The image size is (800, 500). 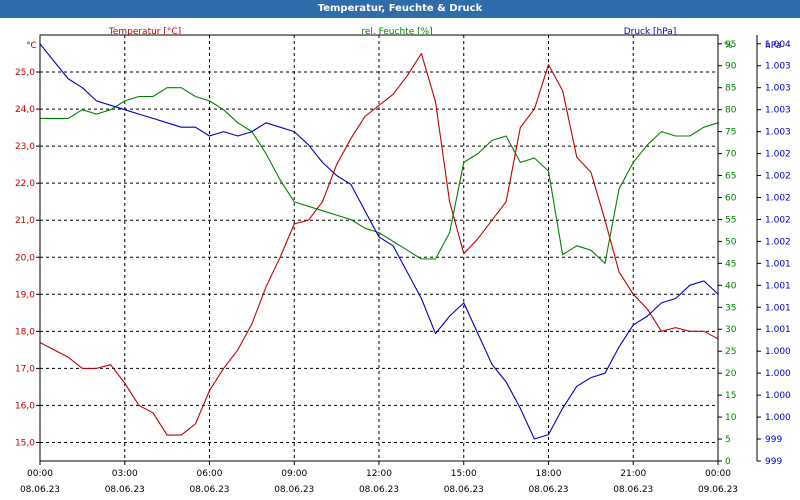 I want to click on temperature-axis-label: Temperatur [°C], so click(x=144, y=32).